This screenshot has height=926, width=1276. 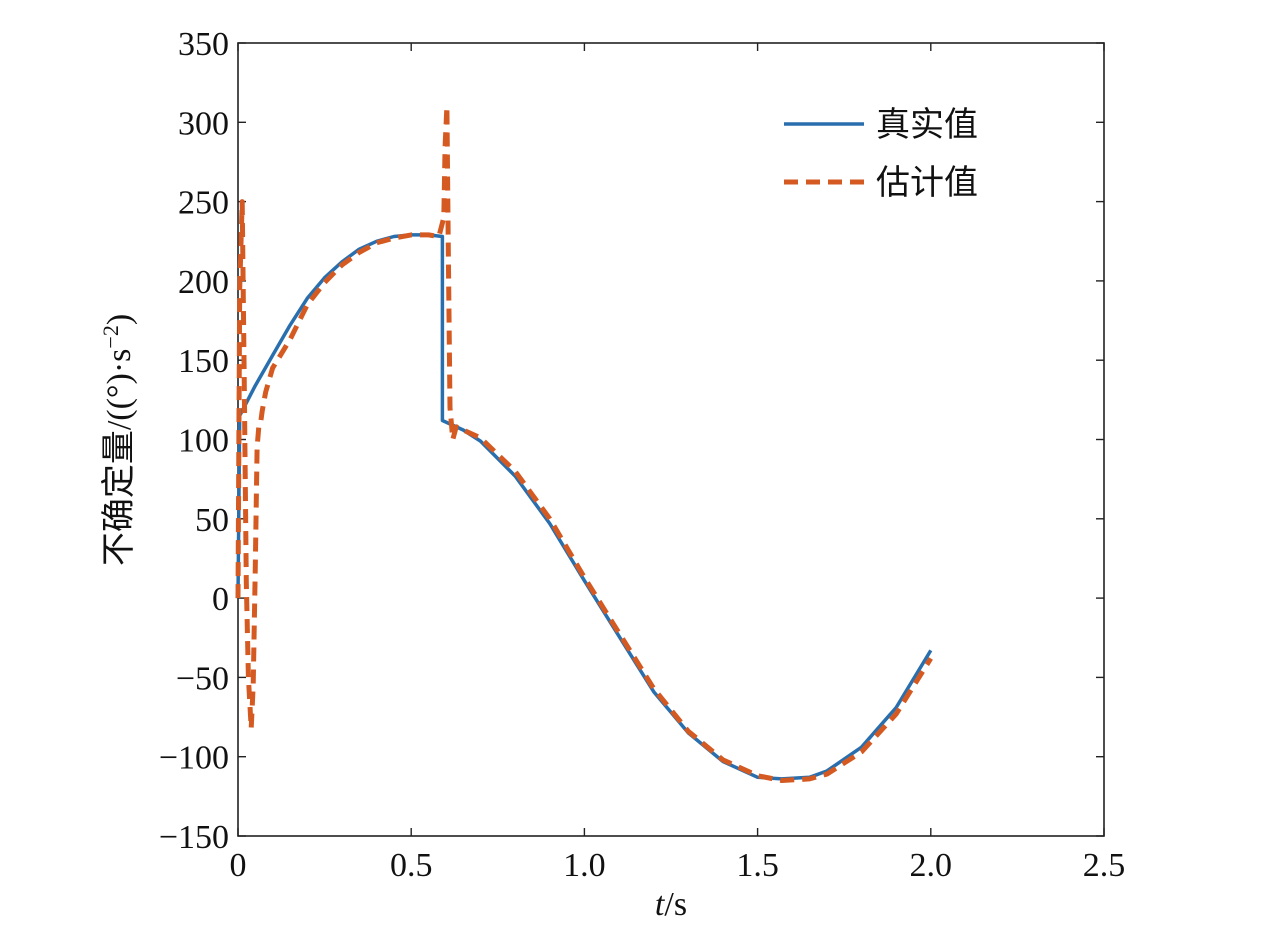 What do you see at coordinates (194, 837) in the screenshot?
I see `y-tick-label: −150` at bounding box center [194, 837].